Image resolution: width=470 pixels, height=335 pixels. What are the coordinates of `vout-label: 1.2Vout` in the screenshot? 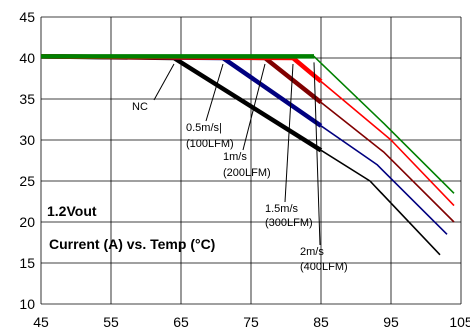 It's located at (72, 211).